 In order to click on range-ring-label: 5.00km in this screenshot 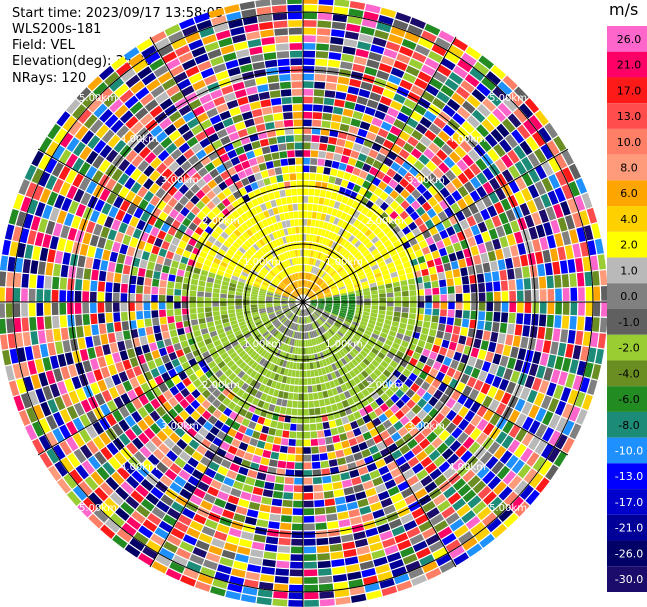, I will do `click(98, 98)`.